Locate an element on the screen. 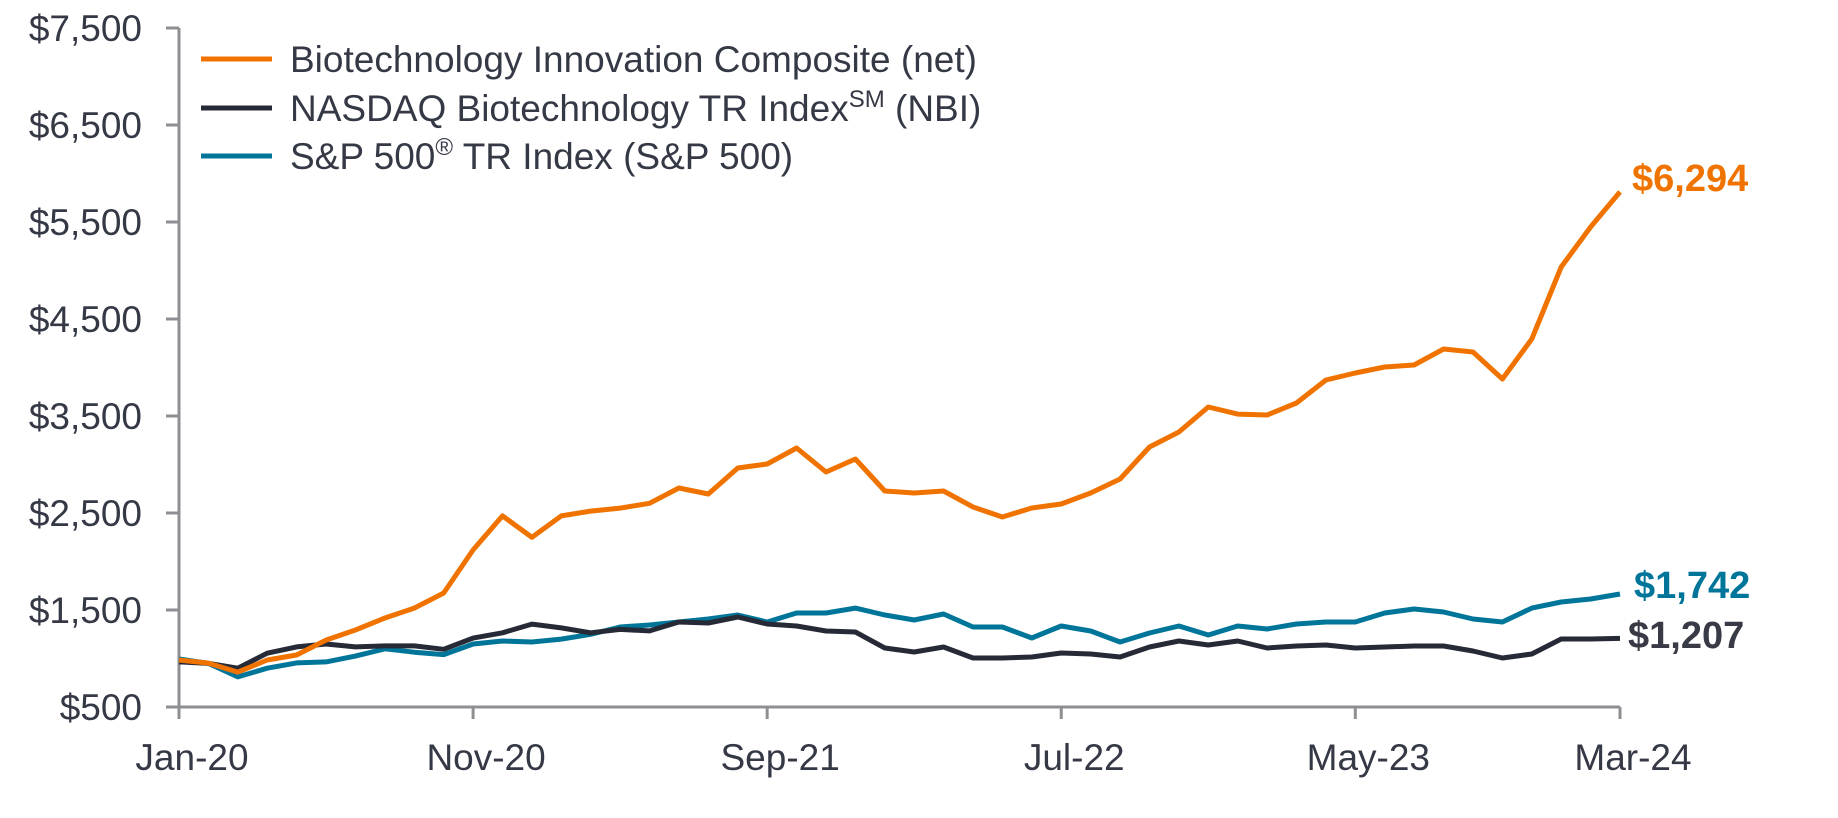 The image size is (1838, 818). legend-label-superscript: ® is located at coordinates (444, 147).